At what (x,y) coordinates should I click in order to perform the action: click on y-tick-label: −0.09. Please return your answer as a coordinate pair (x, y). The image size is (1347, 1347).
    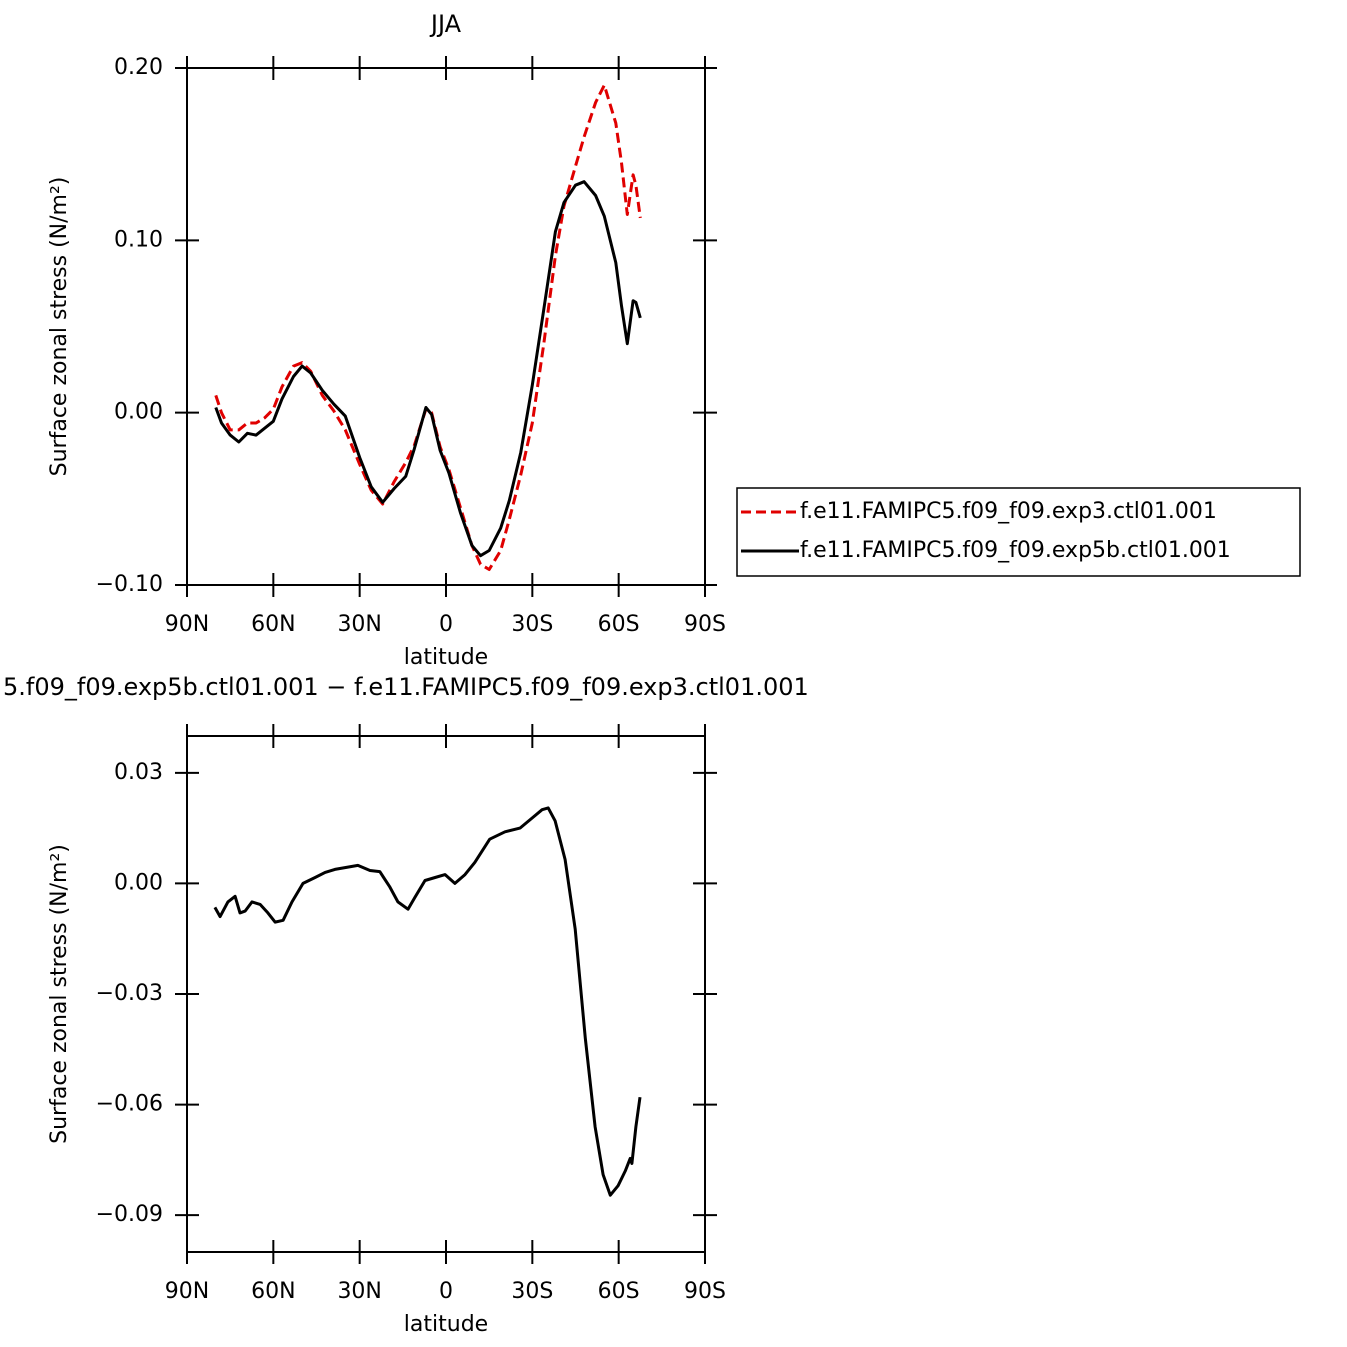
    Looking at the image, I should click on (129, 1214).